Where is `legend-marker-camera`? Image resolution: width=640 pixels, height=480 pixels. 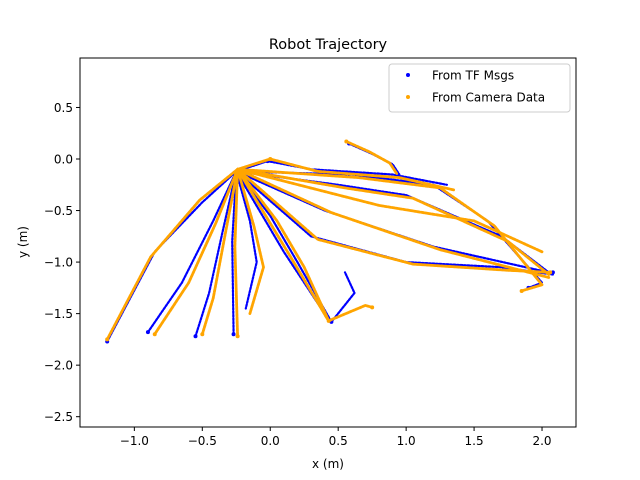
legend-marker-camera is located at coordinates (408, 97).